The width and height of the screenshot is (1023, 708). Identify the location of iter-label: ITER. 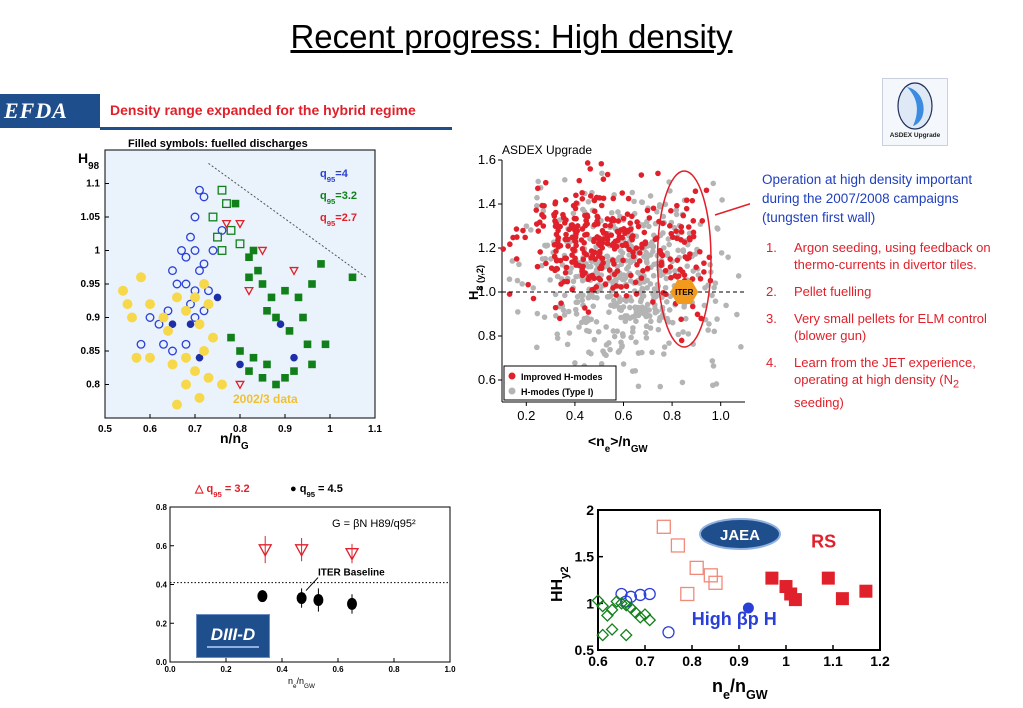
(684, 292).